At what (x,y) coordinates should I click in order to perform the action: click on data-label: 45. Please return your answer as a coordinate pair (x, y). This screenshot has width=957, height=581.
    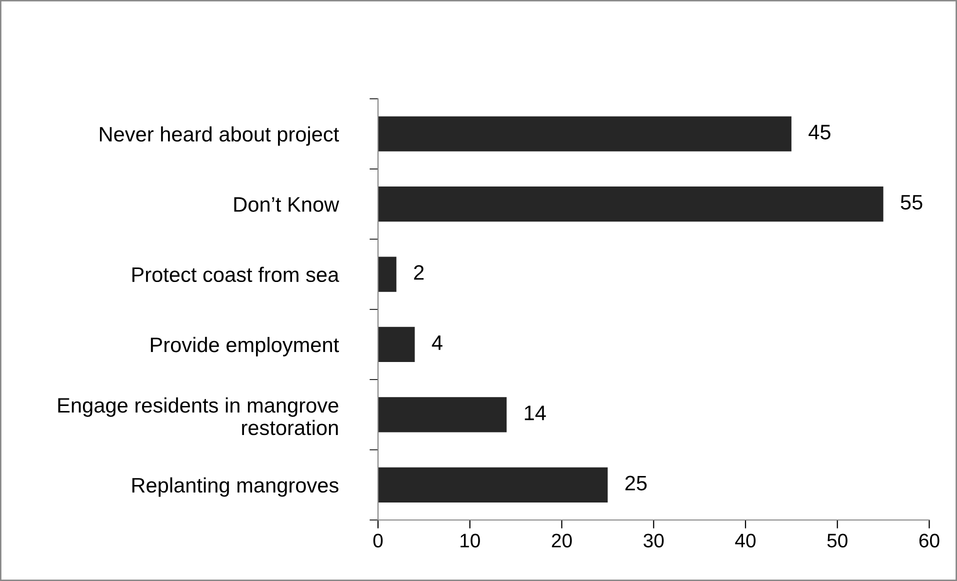
    Looking at the image, I should click on (819, 132).